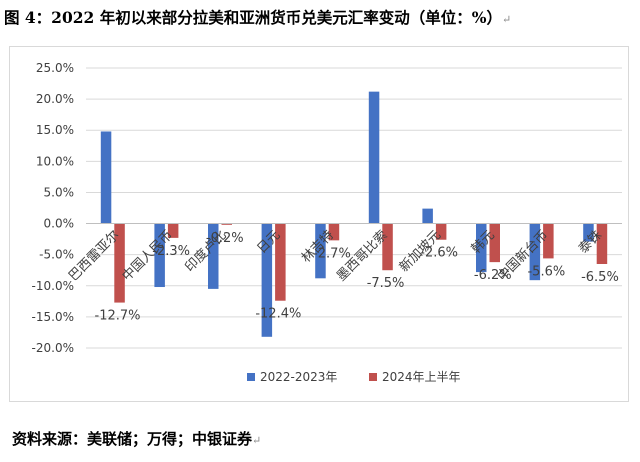 The image size is (640, 462). I want to click on data-label: -2.3%, so click(171, 251).